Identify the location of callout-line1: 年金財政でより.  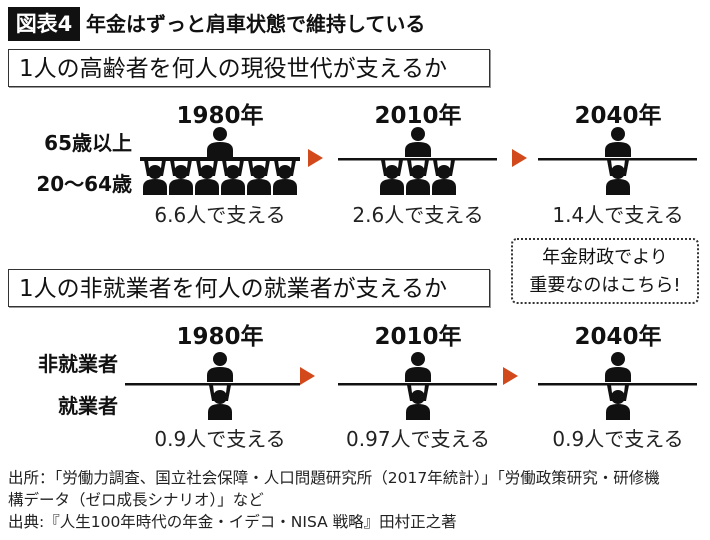
(605, 257).